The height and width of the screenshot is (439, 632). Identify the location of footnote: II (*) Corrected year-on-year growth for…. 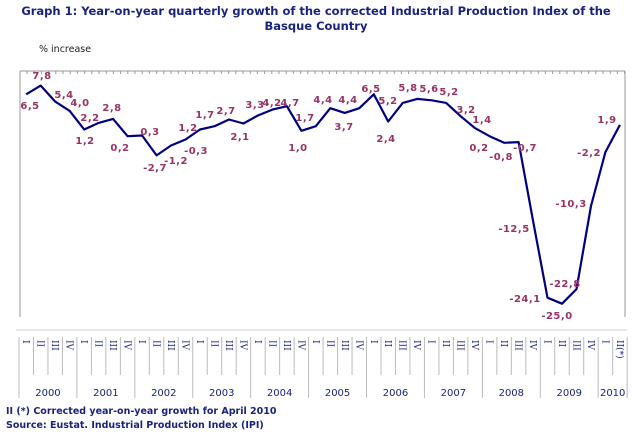
(141, 411).